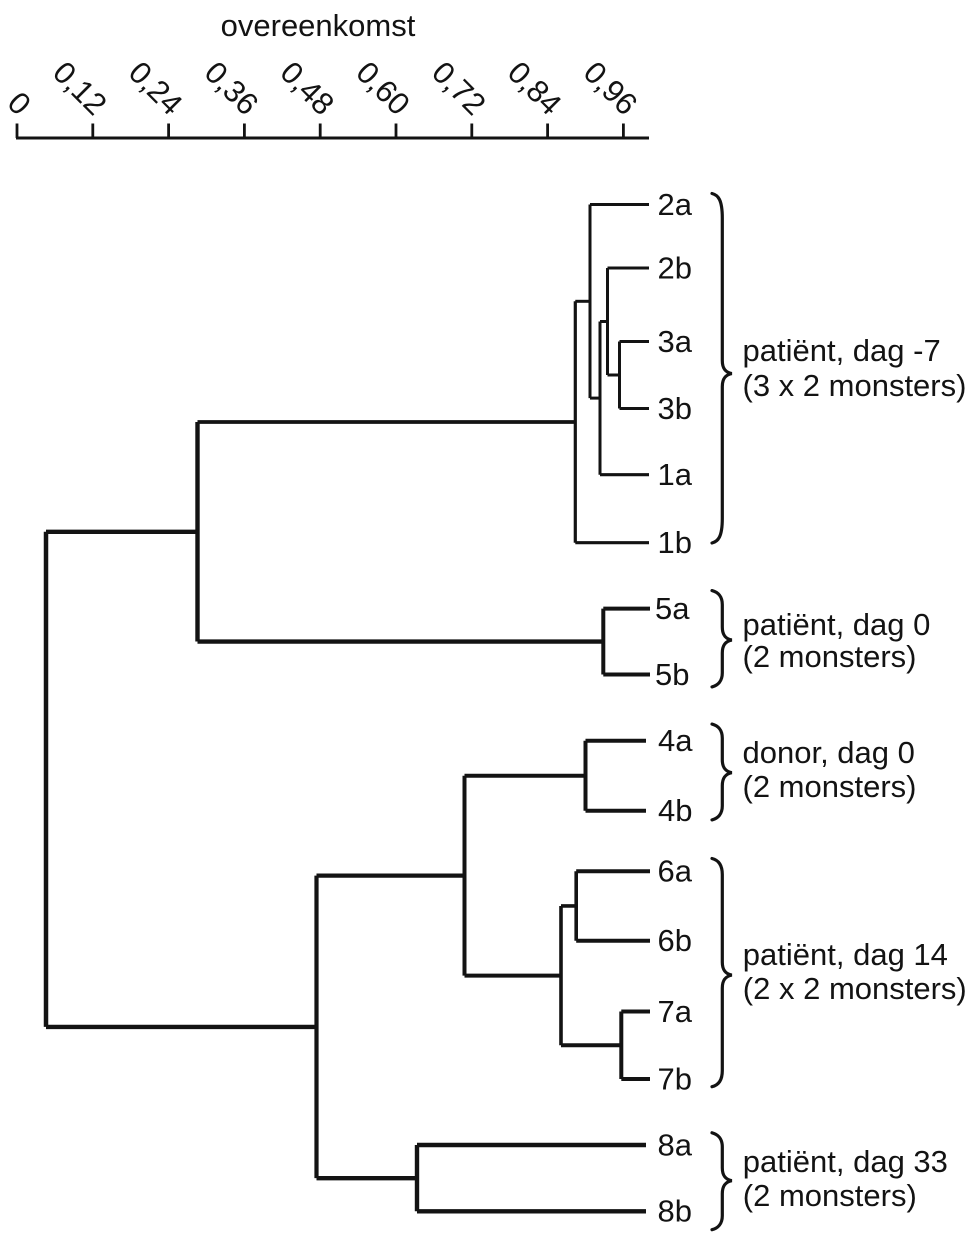 This screenshot has width=980, height=1241. I want to click on svg-text: 6b, so click(675, 940).